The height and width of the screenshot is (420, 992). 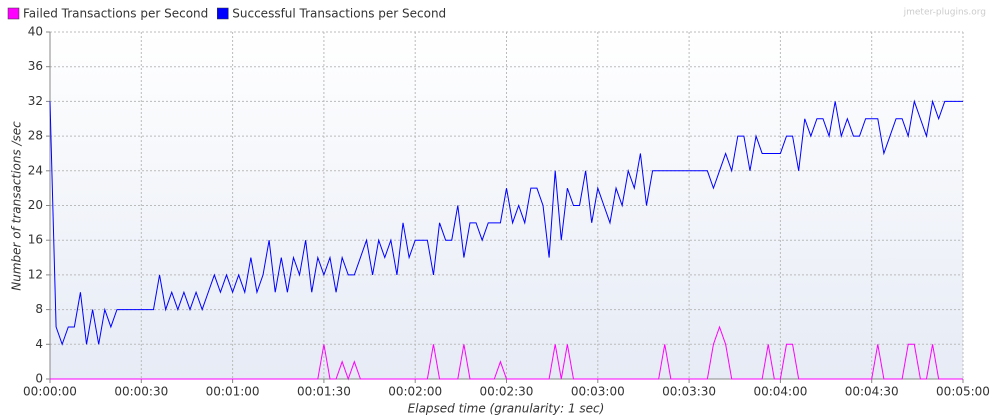 I want to click on x-tick-label: 00:01:00, so click(x=233, y=392).